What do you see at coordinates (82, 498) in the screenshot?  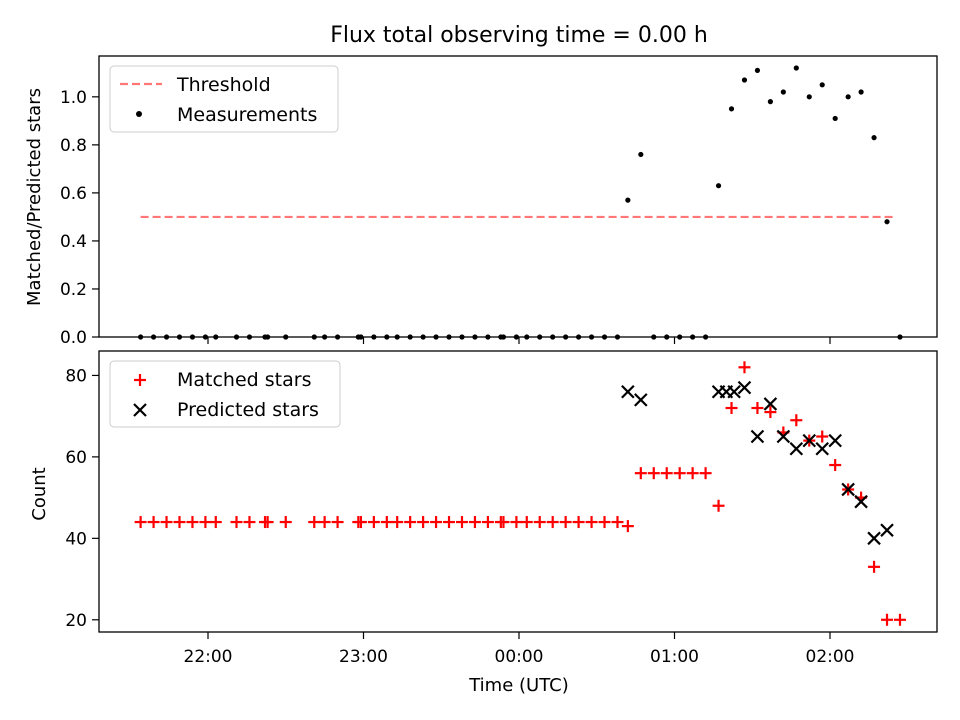 I see `count-y-ticks: 20 40 60 80` at bounding box center [82, 498].